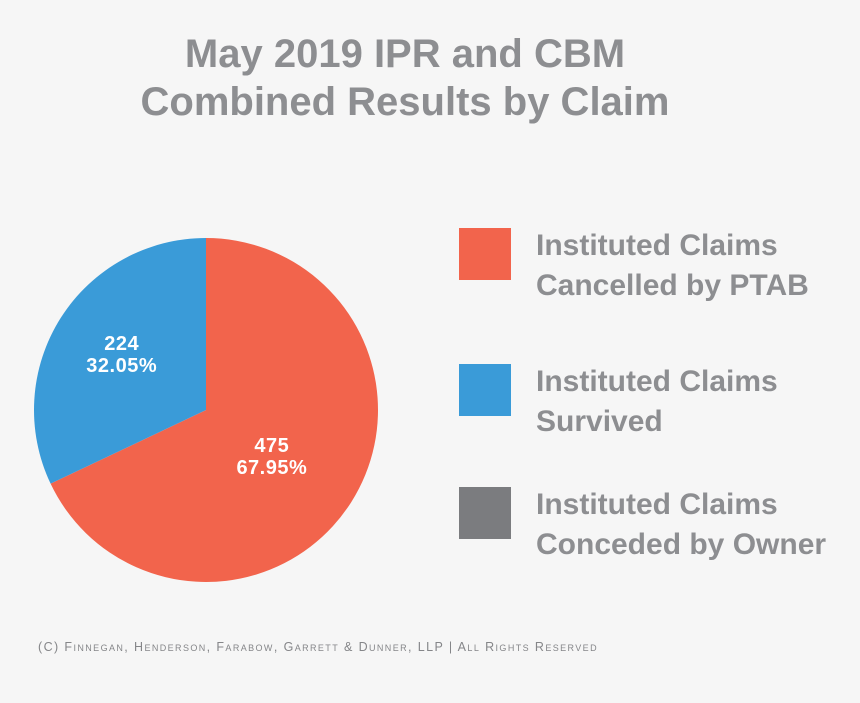 This screenshot has height=703, width=860. I want to click on legend-label-survived: Instituted Claims Survived, so click(657, 402).